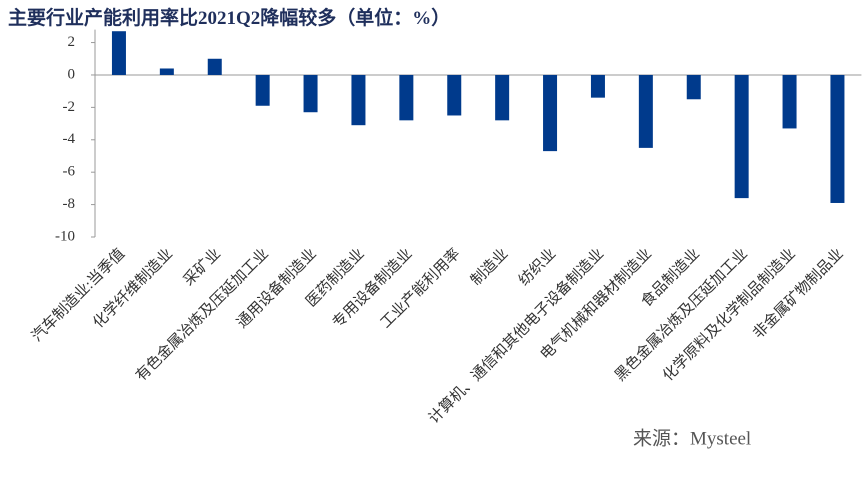 The image size is (865, 479). I want to click on chart-title: 主要行业产能利用率比2021Q2降幅较多（单位：%）, so click(229, 17).